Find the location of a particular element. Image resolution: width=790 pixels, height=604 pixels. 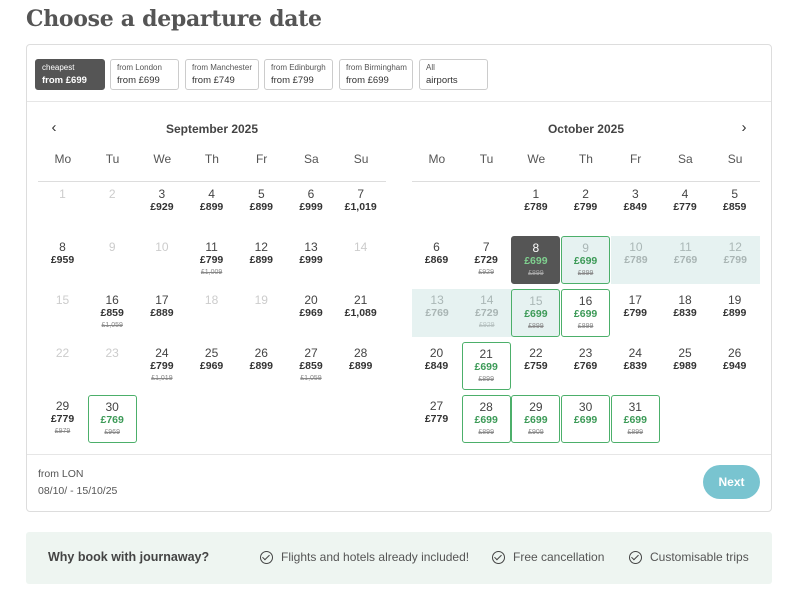

feature-label: Customisable trips is located at coordinates (699, 557).